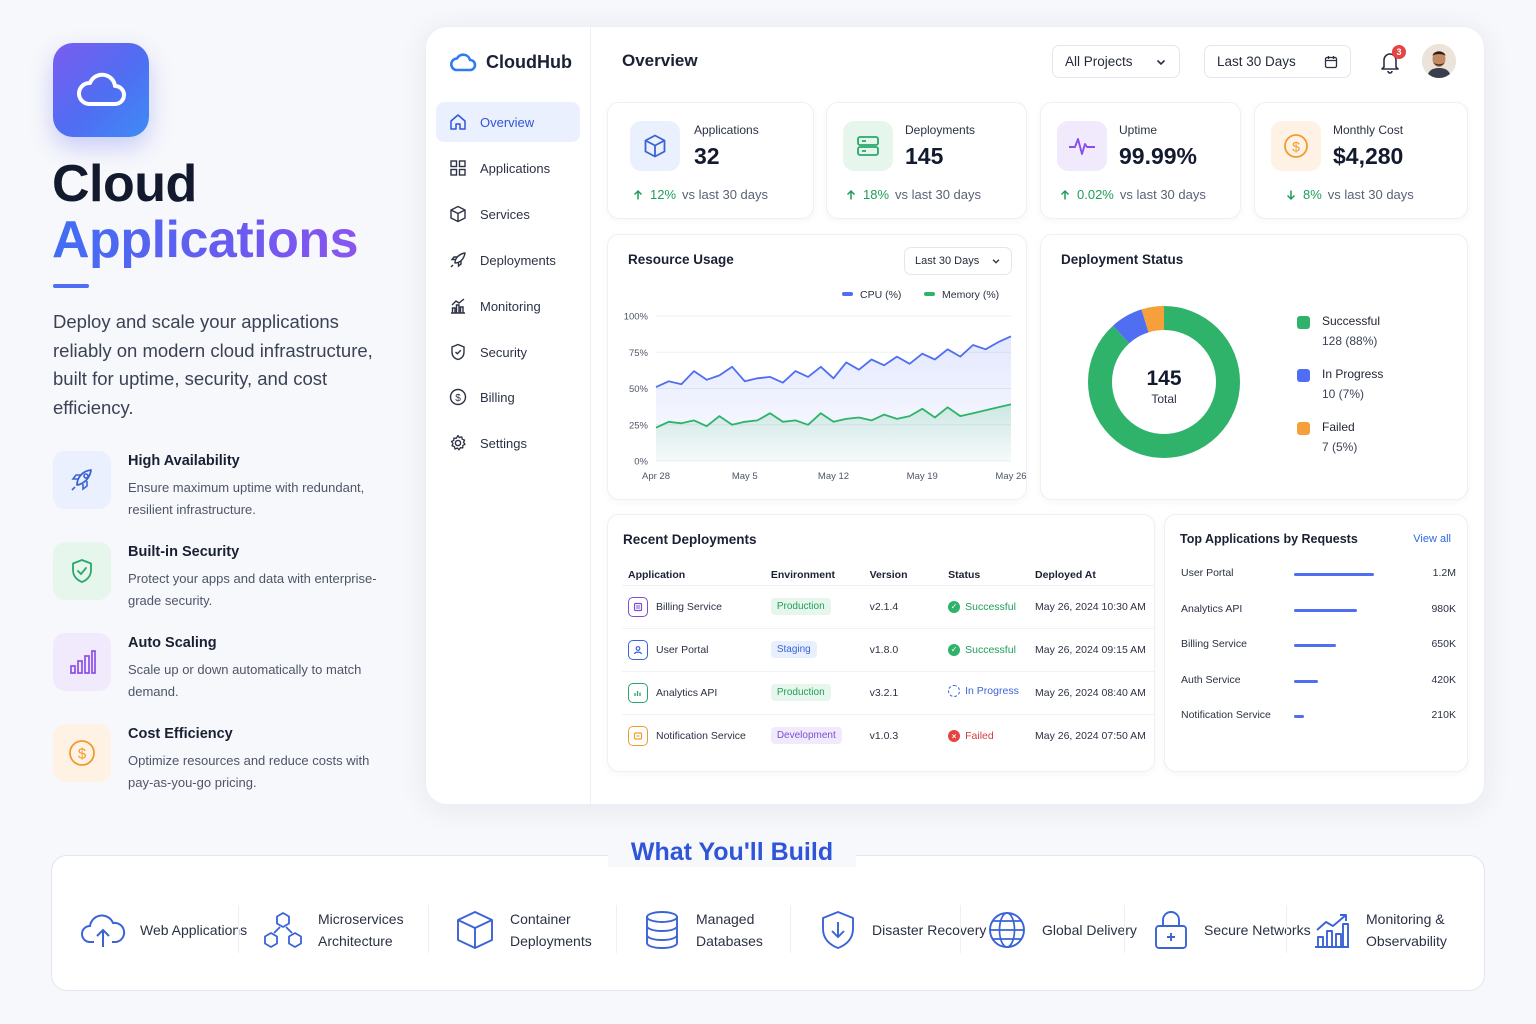  What do you see at coordinates (1116, 61) in the screenshot?
I see `project-select: All Projects` at bounding box center [1116, 61].